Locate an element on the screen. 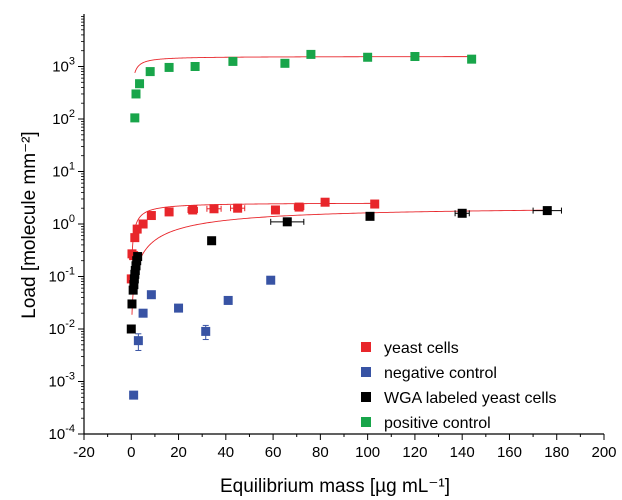 This screenshot has width=622, height=500. legend-label: negative control is located at coordinates (440, 373).